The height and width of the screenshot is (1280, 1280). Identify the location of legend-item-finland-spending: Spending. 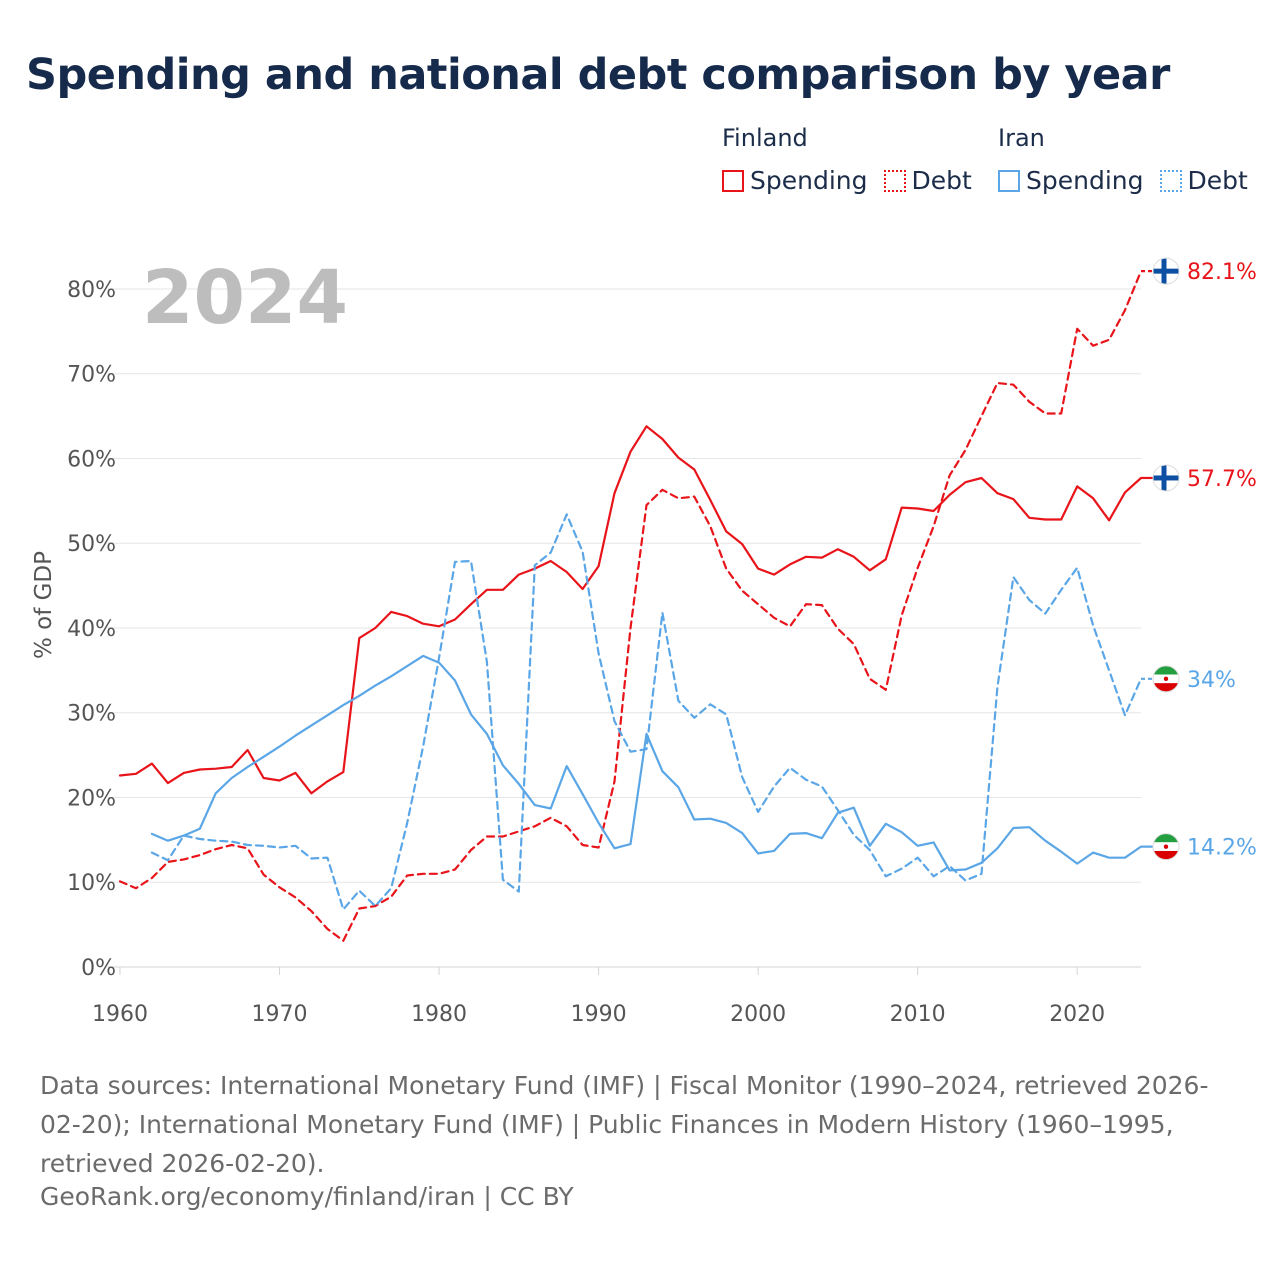
(795, 180).